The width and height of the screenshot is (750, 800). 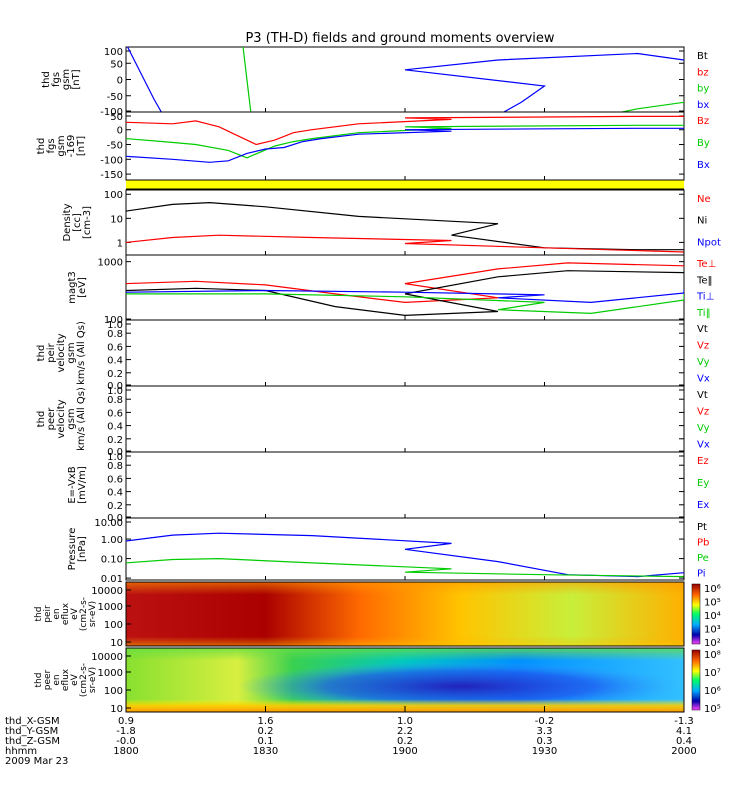 I want to click on x-tick-label: 0.4, so click(x=684, y=741).